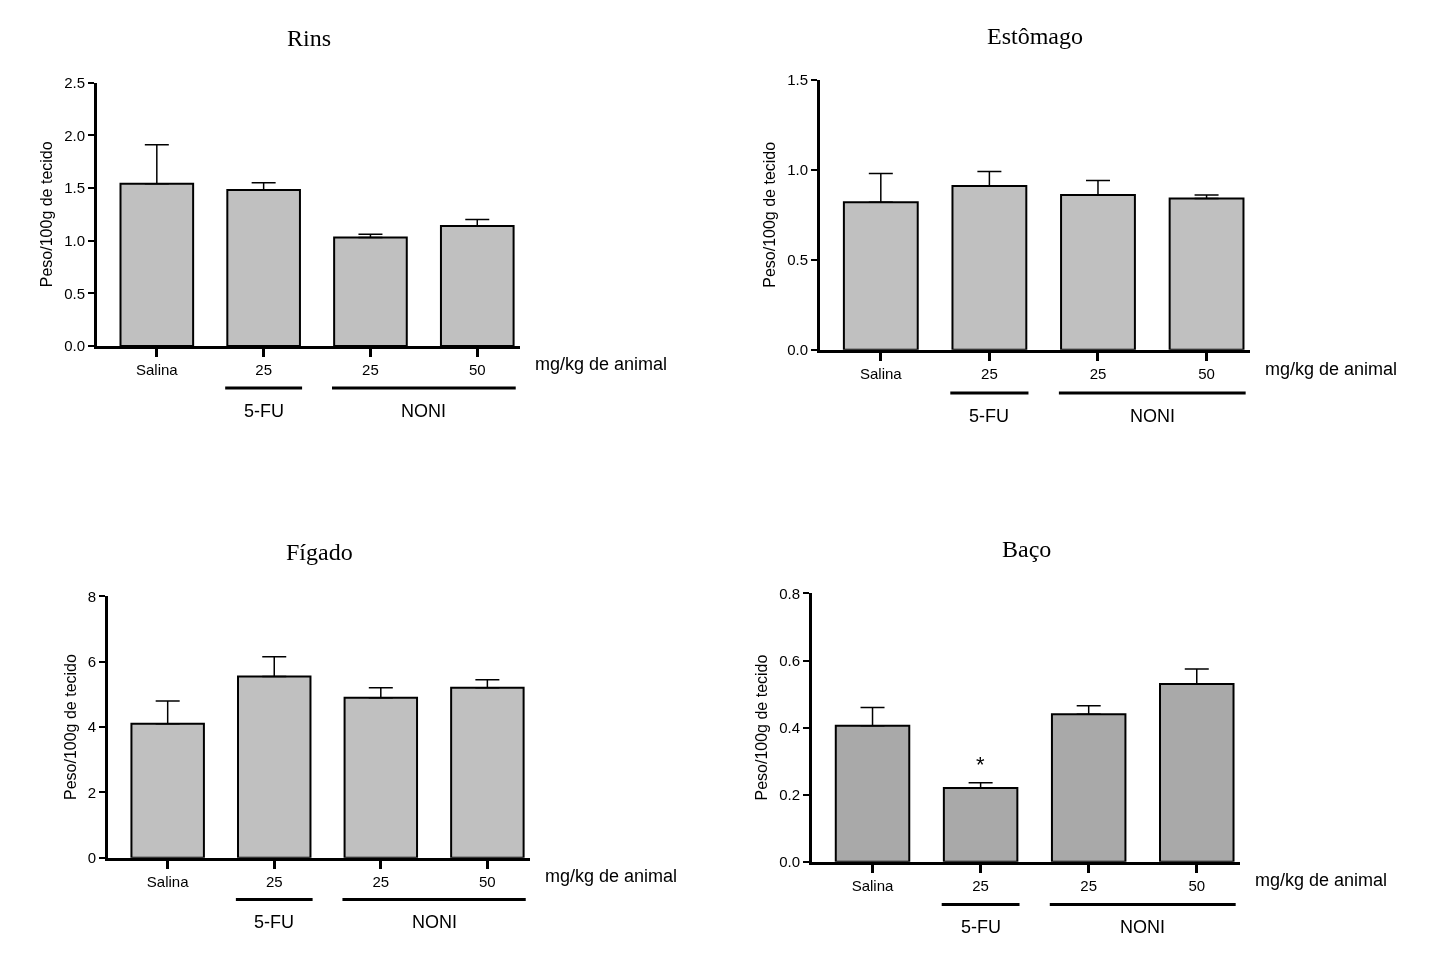  Describe the element at coordinates (91, 792) in the screenshot. I see `y-tick-label: 2` at that location.